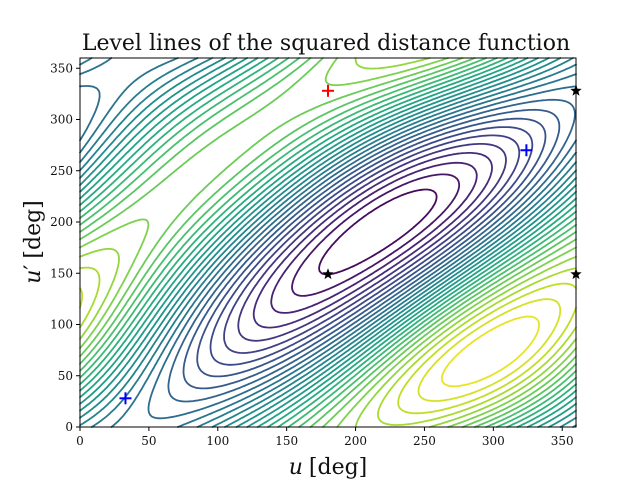 Image resolution: width=640 pixels, height=480 pixels. Describe the element at coordinates (493, 441) in the screenshot. I see `x-tick-label: 300` at that location.